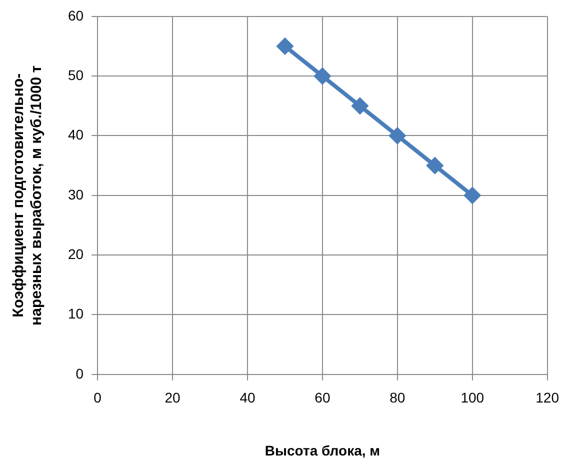 The image size is (569, 468). What do you see at coordinates (472, 398) in the screenshot?
I see `x-tick-label: 100` at bounding box center [472, 398].